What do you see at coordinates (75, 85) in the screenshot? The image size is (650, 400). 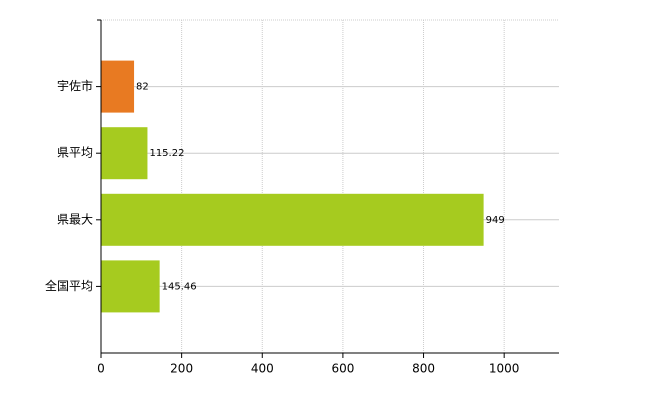 I see `y-tick-label: 宇佐市` at bounding box center [75, 85].